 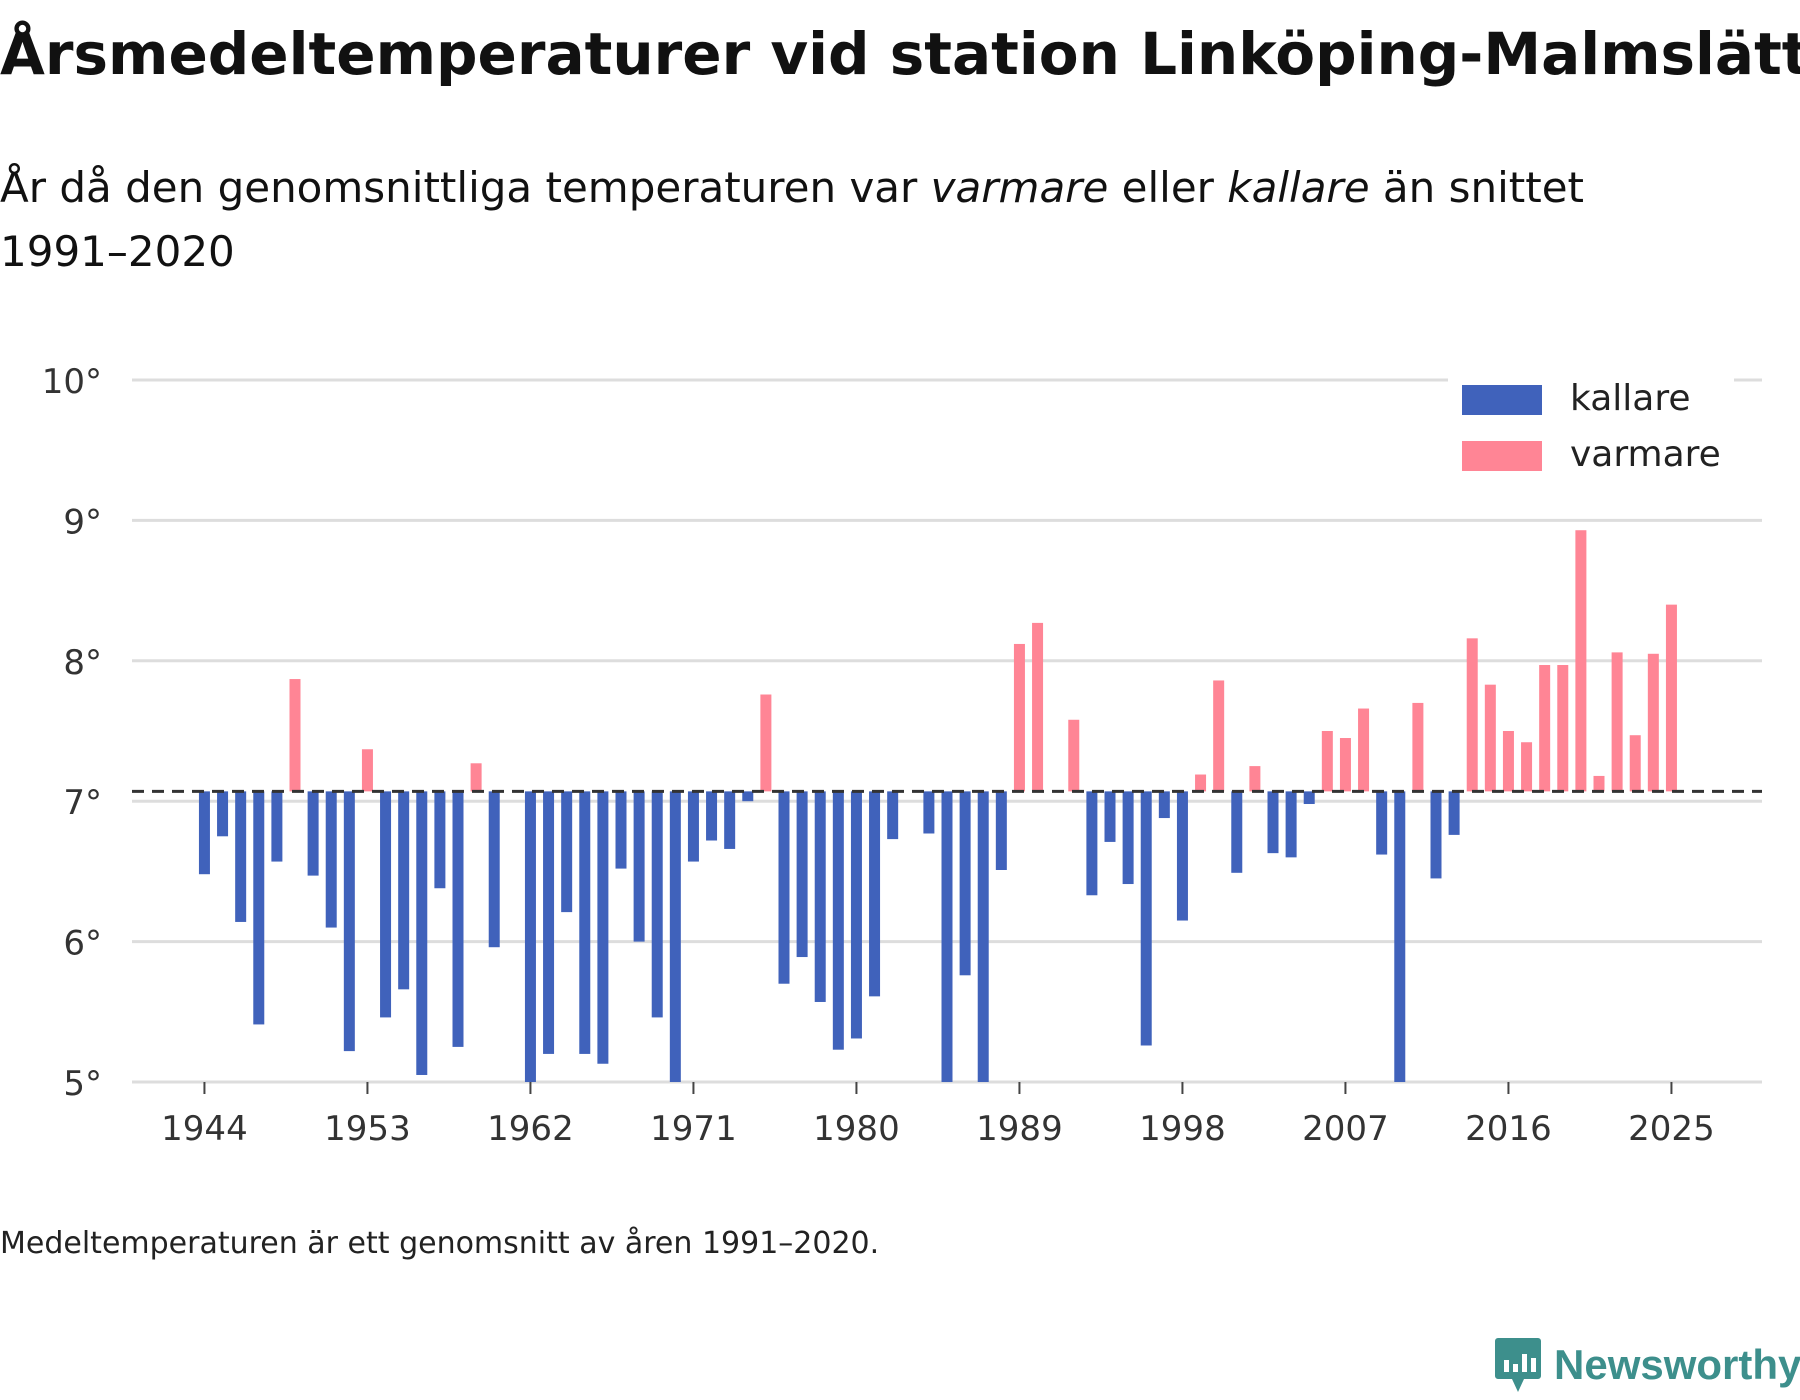 I want to click on bar-2018, so click(x=1545, y=728).